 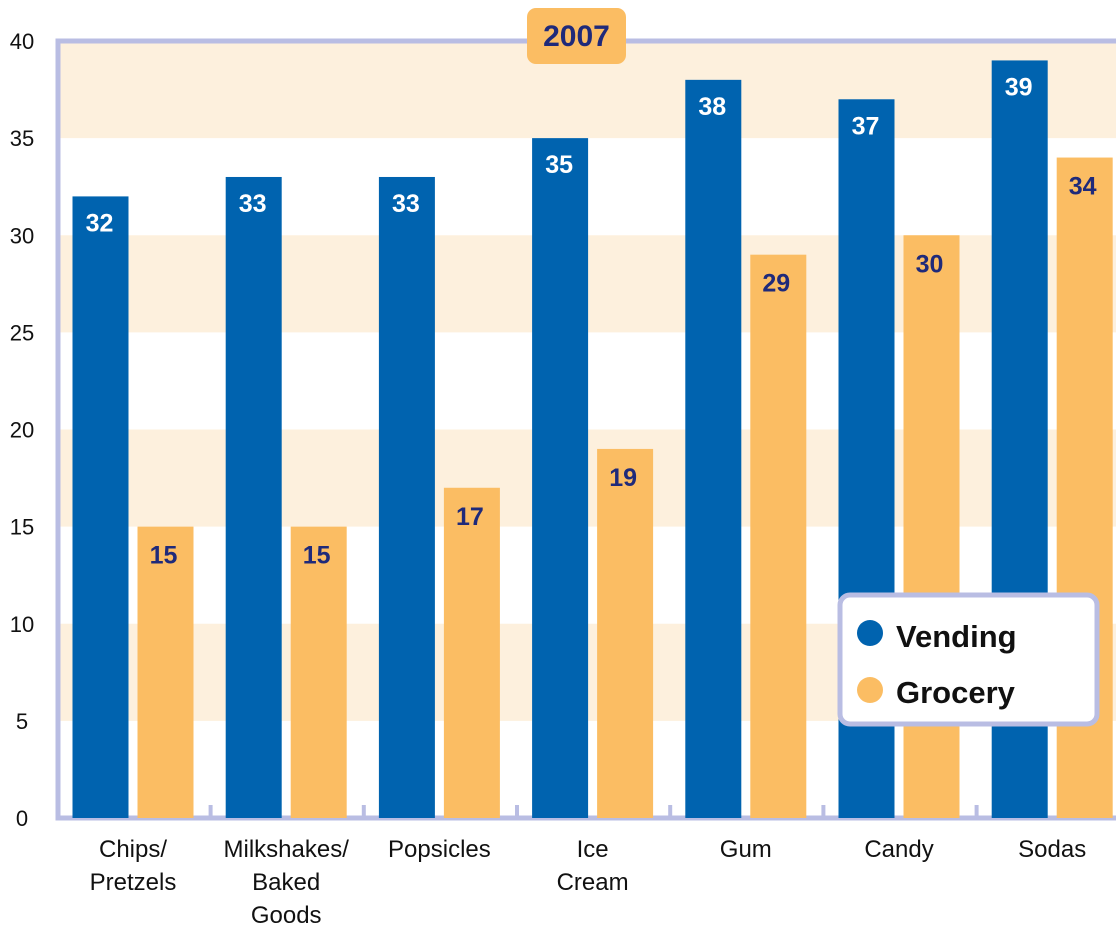 I want to click on grocery-value-label: 29, so click(x=776, y=284).